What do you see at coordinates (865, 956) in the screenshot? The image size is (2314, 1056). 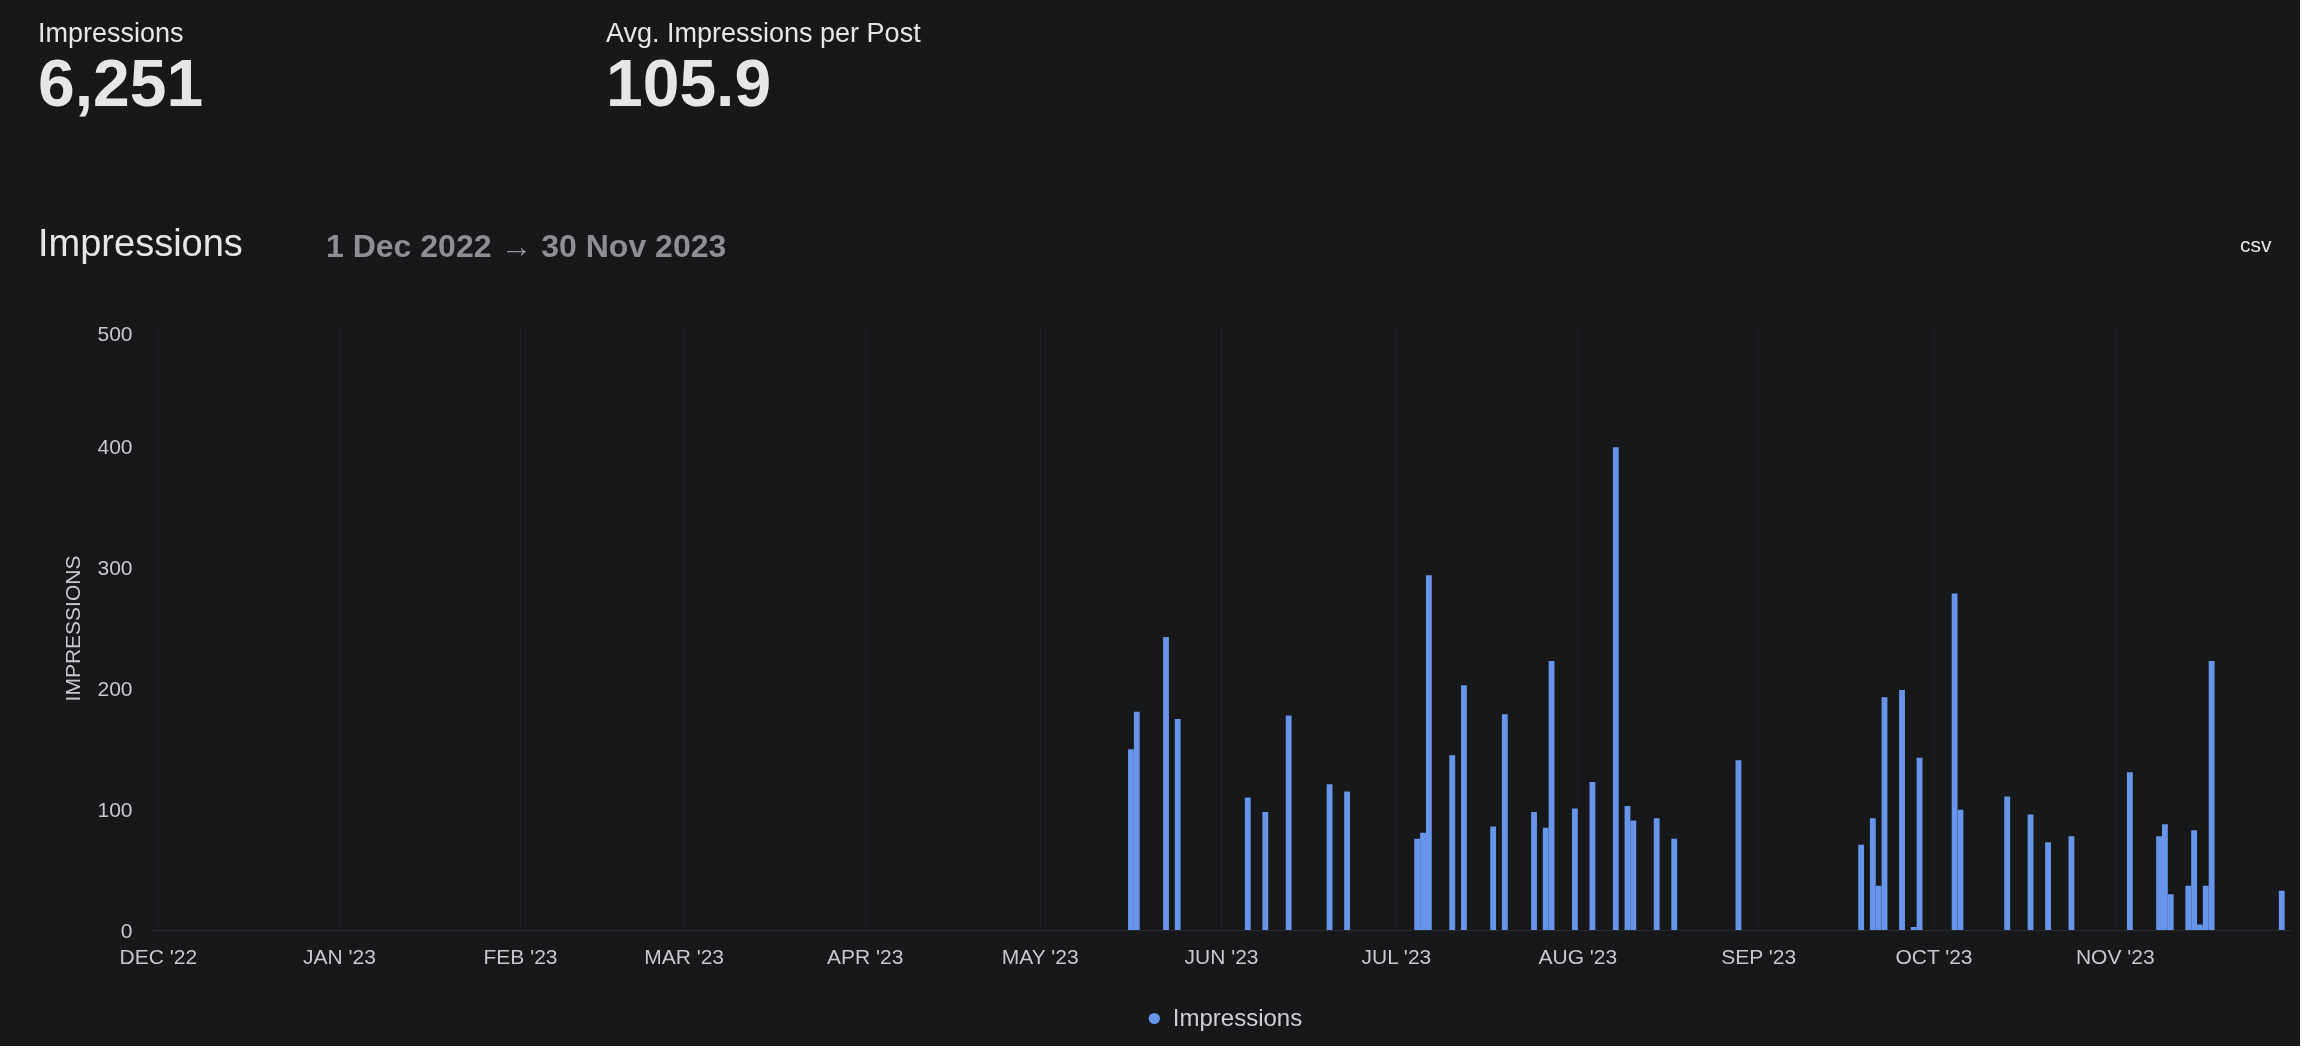 I see `x-tick-label: APR '23` at bounding box center [865, 956].